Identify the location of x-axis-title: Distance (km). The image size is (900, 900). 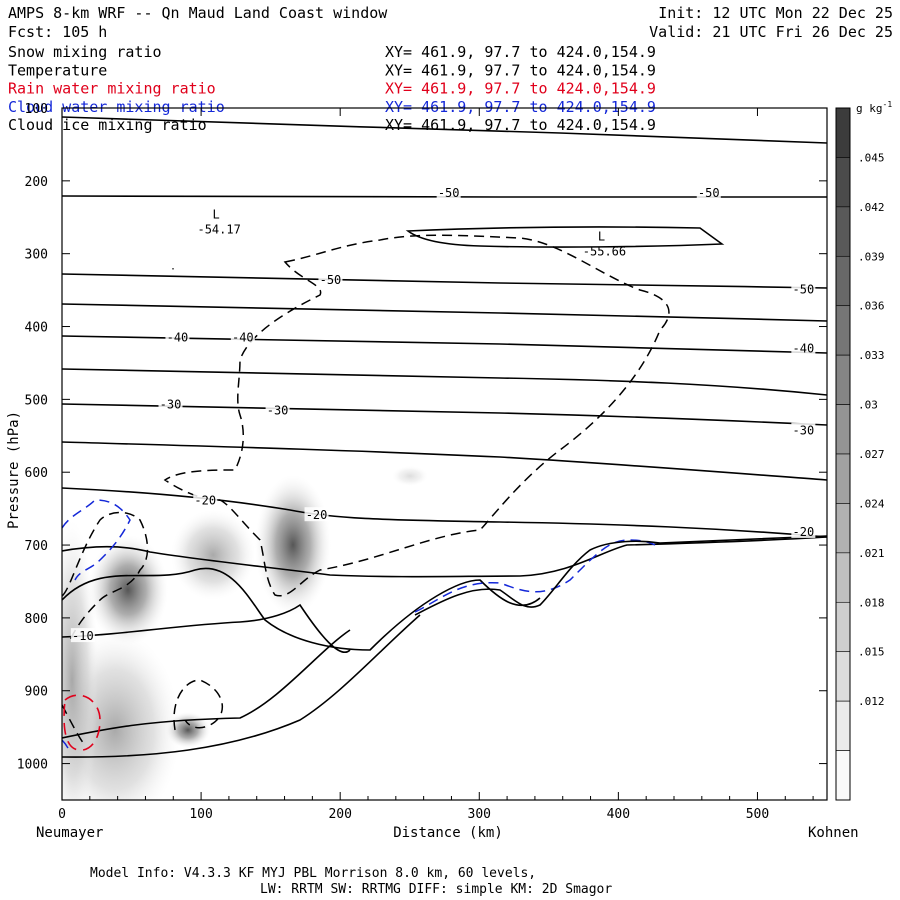
(448, 833).